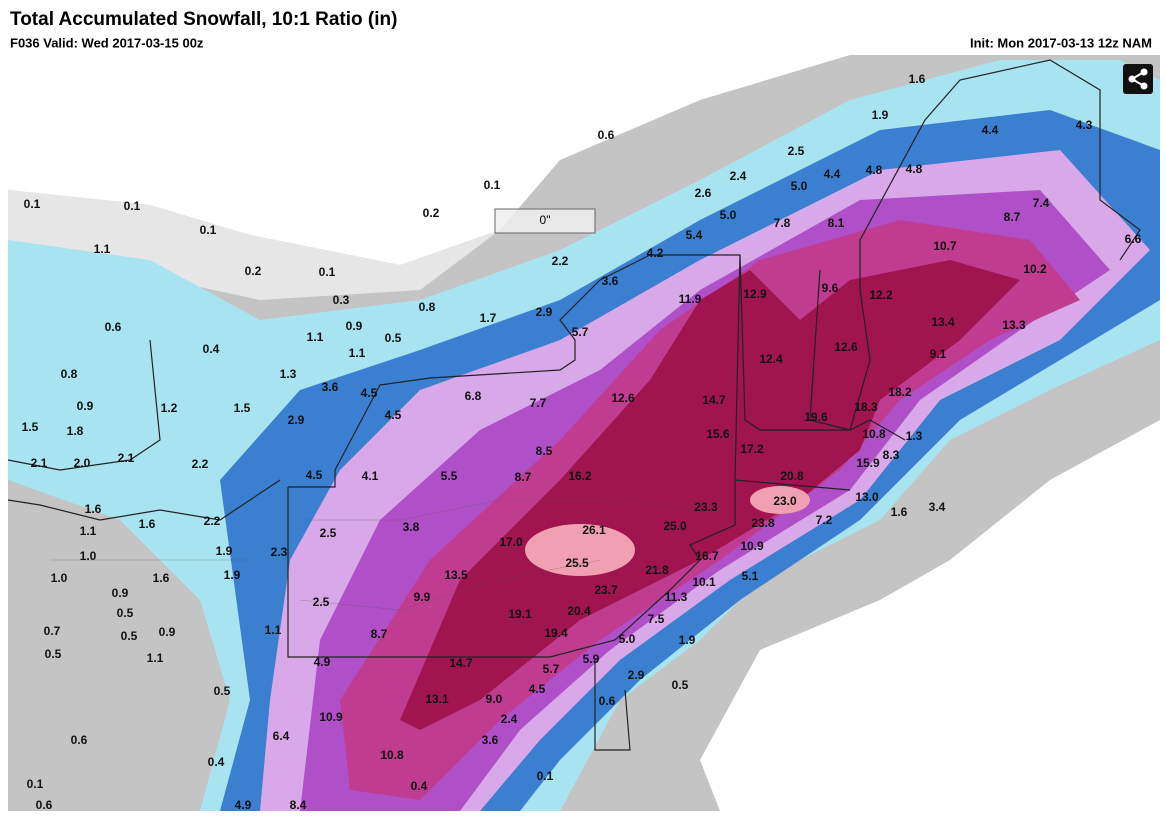 Image resolution: width=1166 pixels, height=816 pixels. I want to click on snowfall-label: 8.1, so click(836, 223).